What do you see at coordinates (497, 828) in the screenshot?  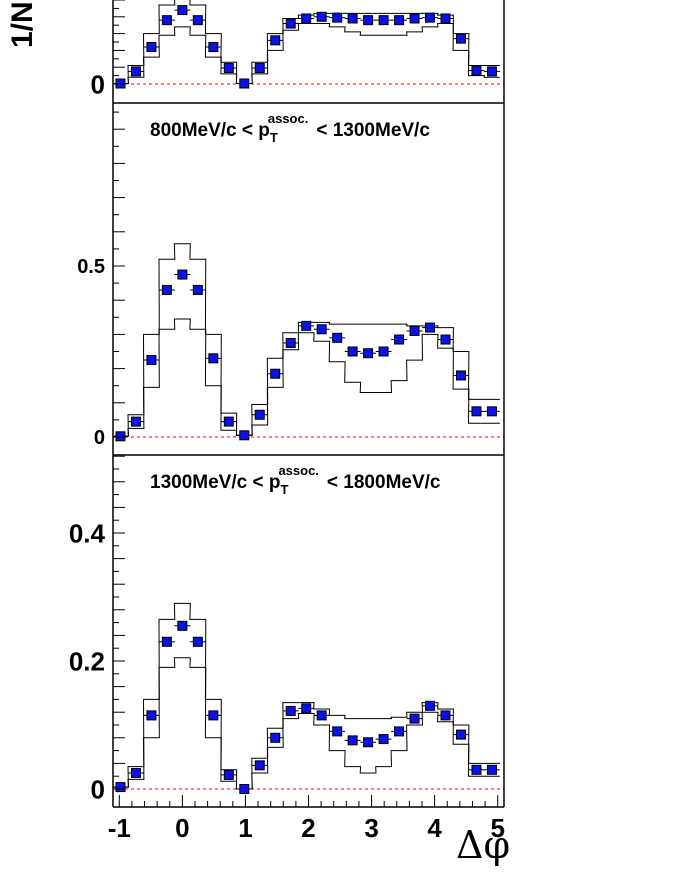 I see `x-tick-label: 5` at bounding box center [497, 828].